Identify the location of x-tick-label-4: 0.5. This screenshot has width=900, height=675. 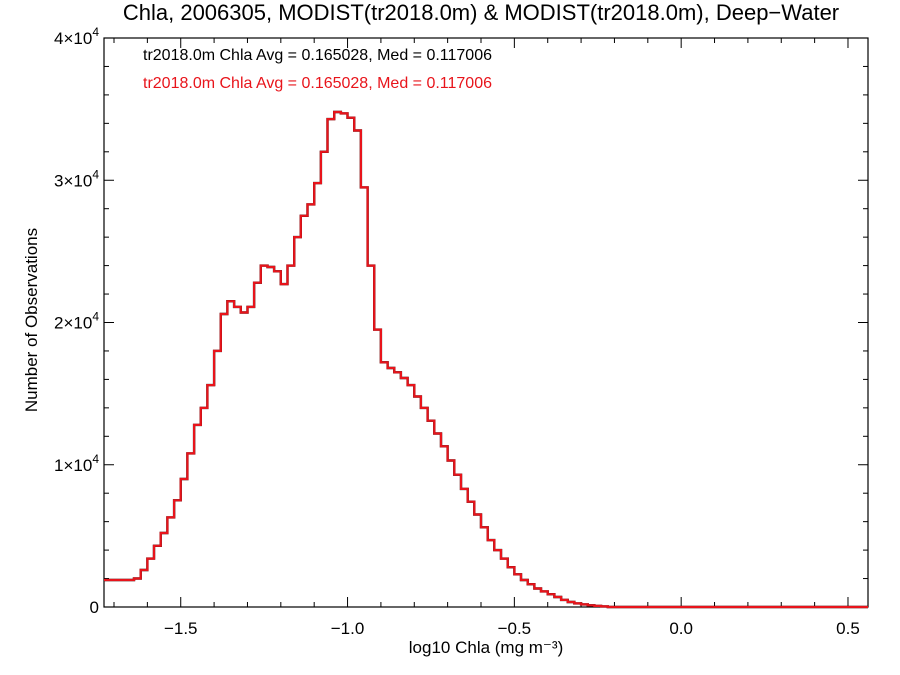
(848, 628).